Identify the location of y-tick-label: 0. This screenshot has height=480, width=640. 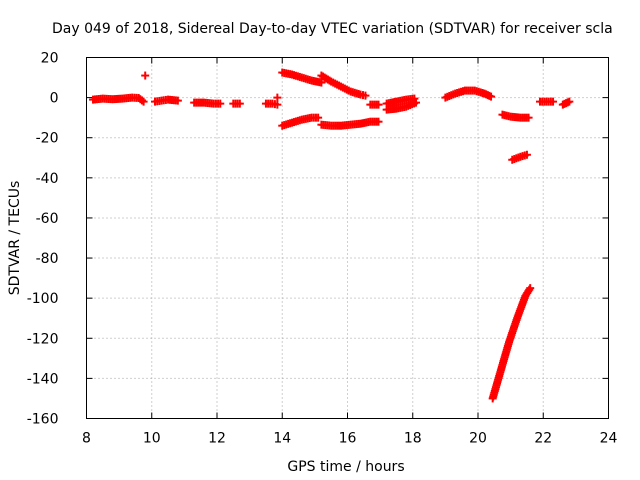
(54, 99).